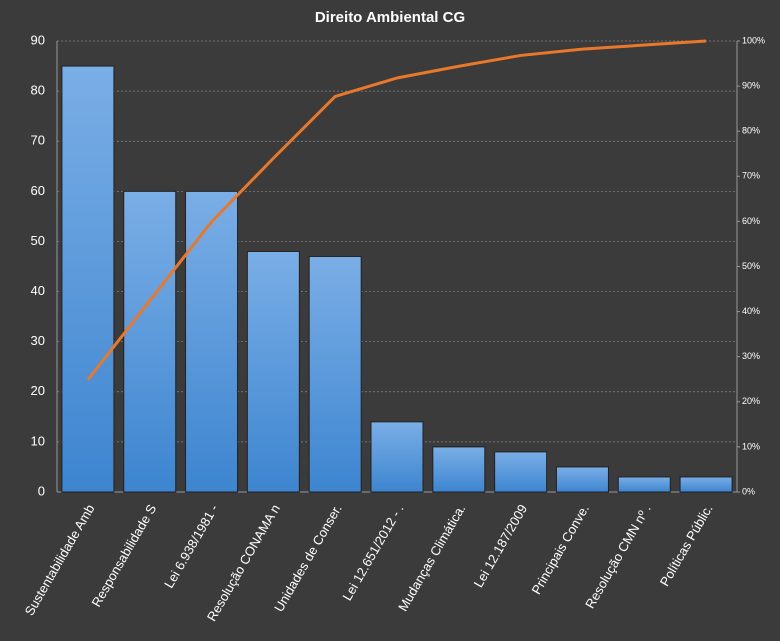  I want to click on x-tick-label: Principais Conve., so click(560, 549).